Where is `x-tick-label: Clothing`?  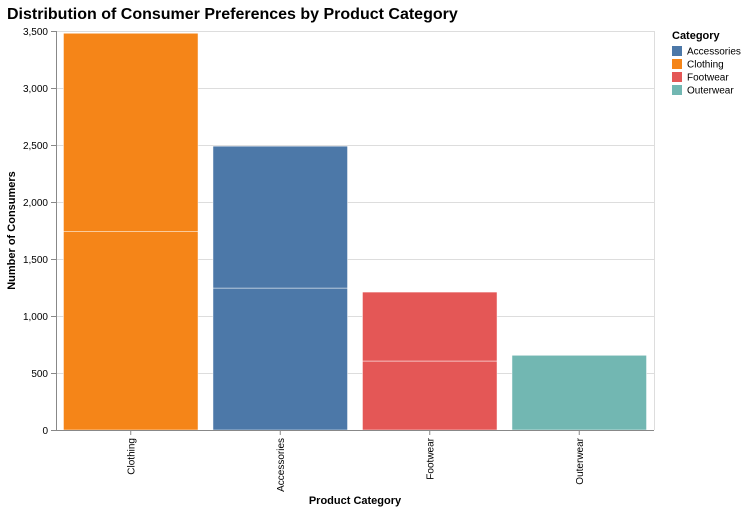
x-tick-label: Clothing is located at coordinates (131, 456).